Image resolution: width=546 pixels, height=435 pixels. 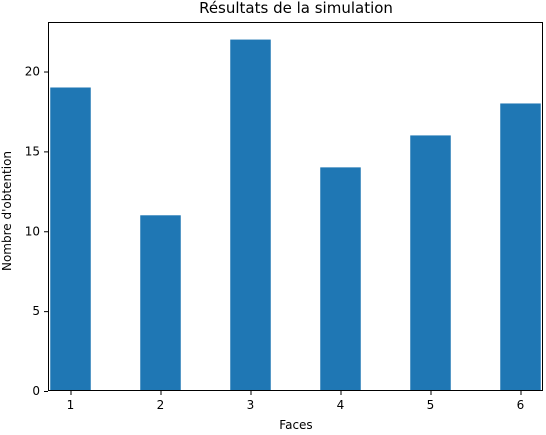 I want to click on y-tick-label: 15, so click(x=32, y=151).